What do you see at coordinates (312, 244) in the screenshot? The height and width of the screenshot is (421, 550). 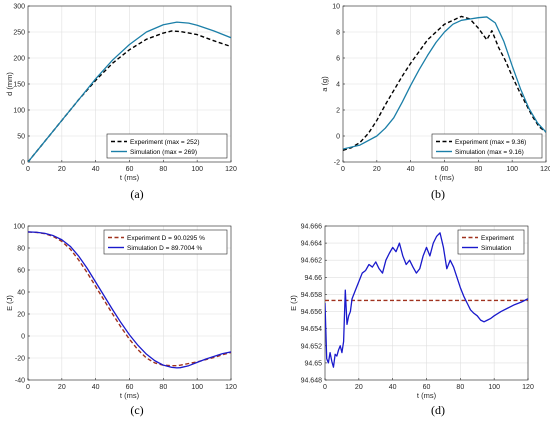 I see `y-tick-label: 94.664` at bounding box center [312, 244].